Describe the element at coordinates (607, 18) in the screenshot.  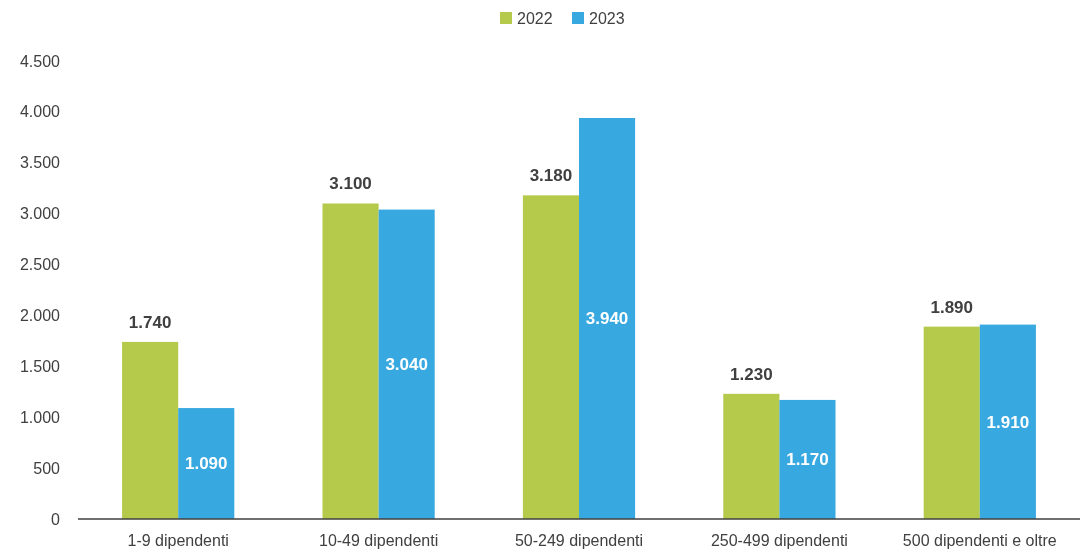
I see `legend-label: 2023` at that location.